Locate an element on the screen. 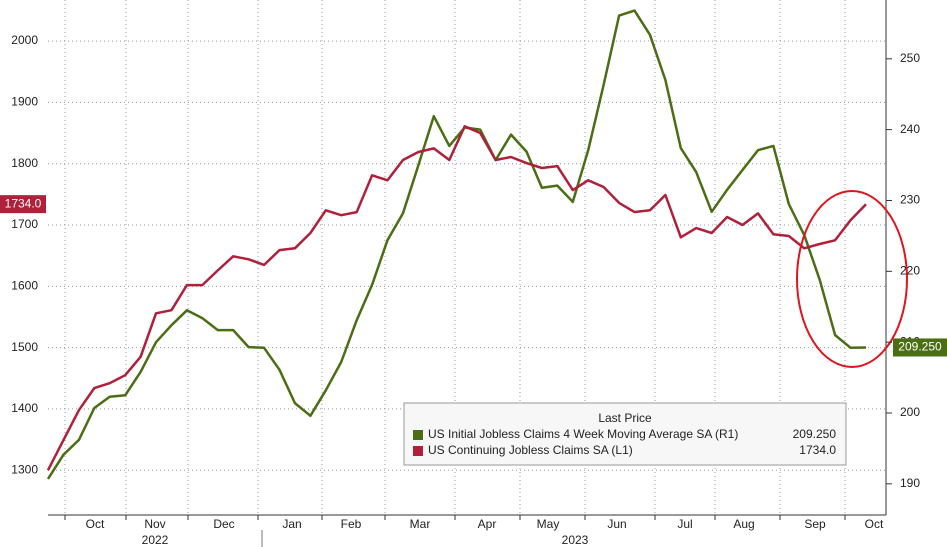  x-tick-label: Sep is located at coordinates (815, 524).